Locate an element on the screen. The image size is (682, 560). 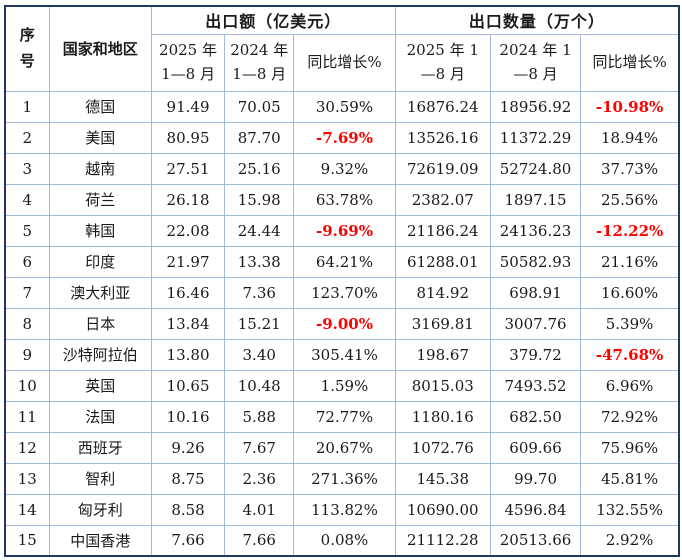
header-value-2025: 2025 年 1—8 月 is located at coordinates (188, 62).